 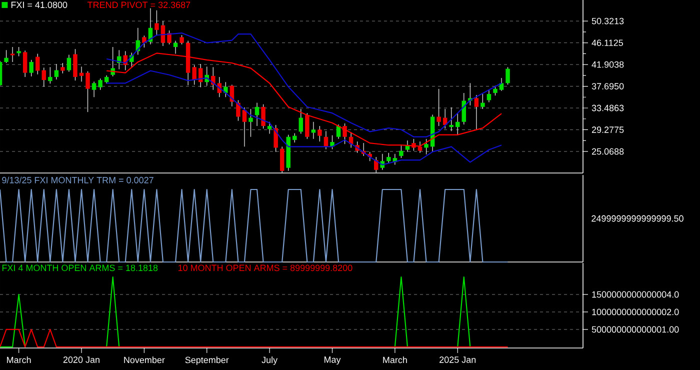 What do you see at coordinates (608, 86) in the screenshot?
I see `y-tick-label: 37.6950` at bounding box center [608, 86].